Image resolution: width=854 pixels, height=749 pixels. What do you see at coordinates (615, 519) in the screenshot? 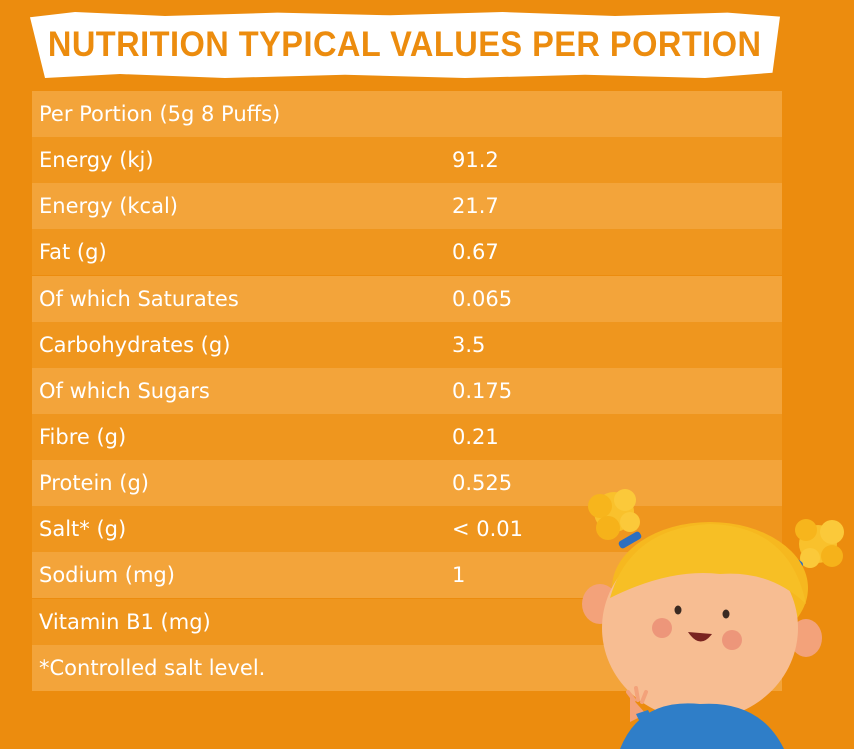
I see `left-pigtail` at bounding box center [615, 519].